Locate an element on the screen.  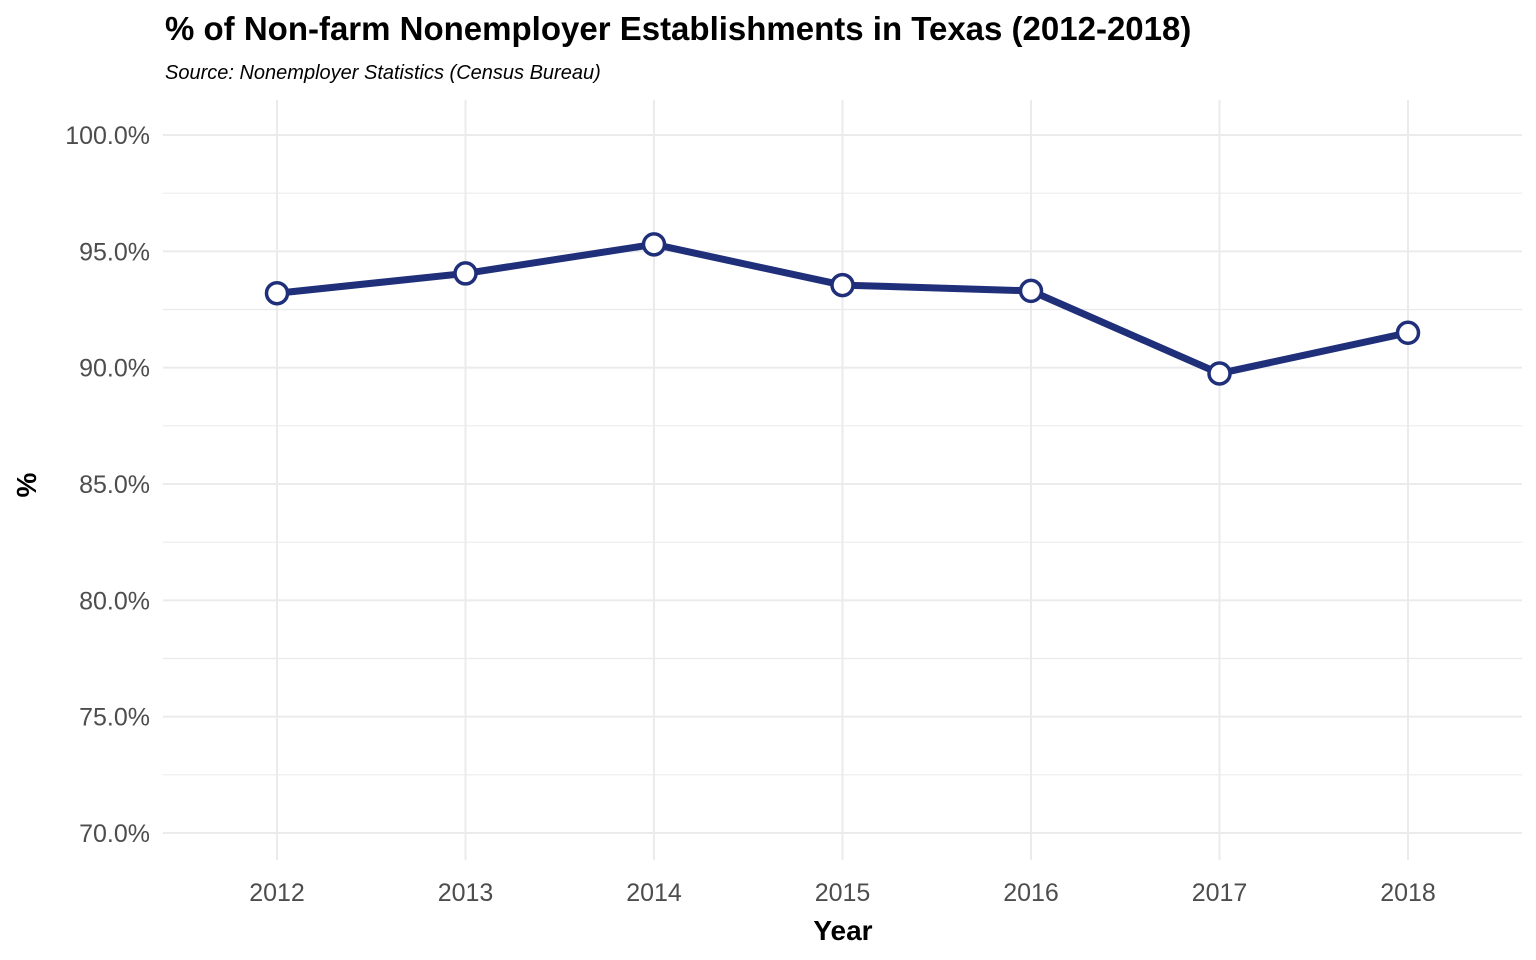
data-points is located at coordinates (842, 309).